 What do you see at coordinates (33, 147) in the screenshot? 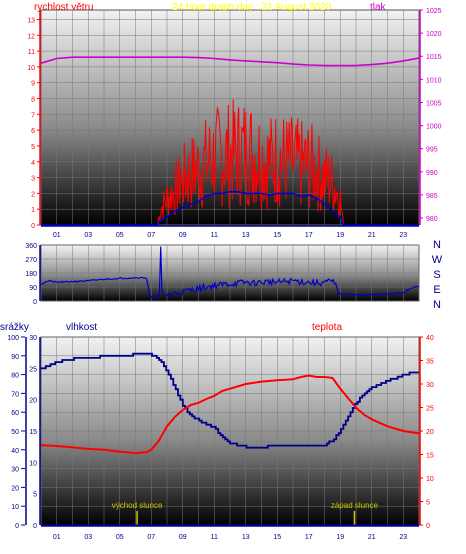
I see `wind-speed-tick-label: 5` at bounding box center [33, 147].